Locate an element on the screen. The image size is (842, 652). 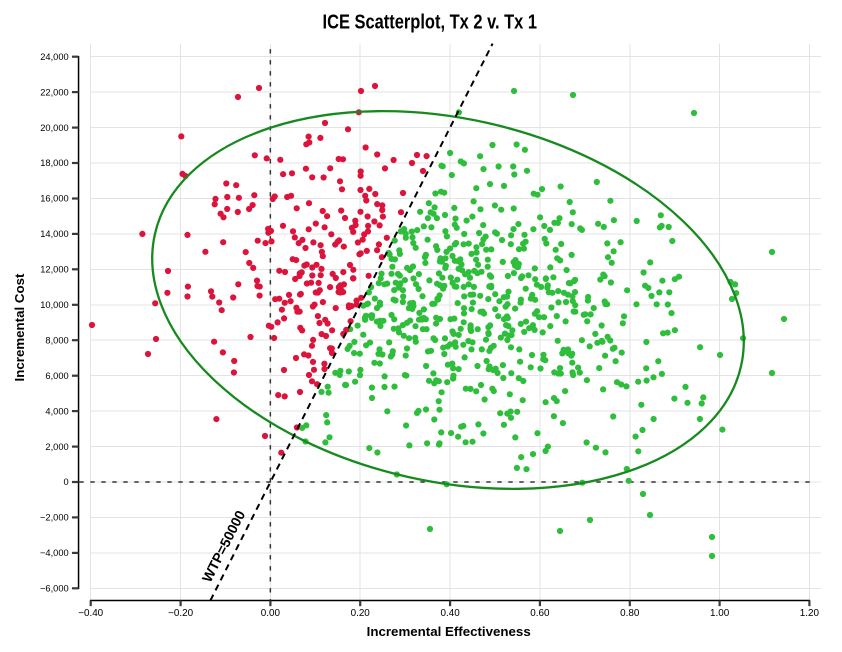
svg-text: 4,000 is located at coordinates (56, 411).